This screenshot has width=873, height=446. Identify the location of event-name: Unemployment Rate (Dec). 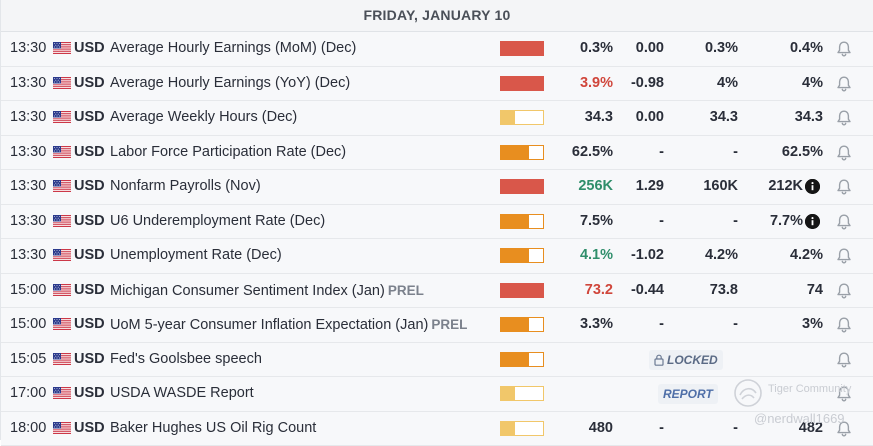
(196, 256).